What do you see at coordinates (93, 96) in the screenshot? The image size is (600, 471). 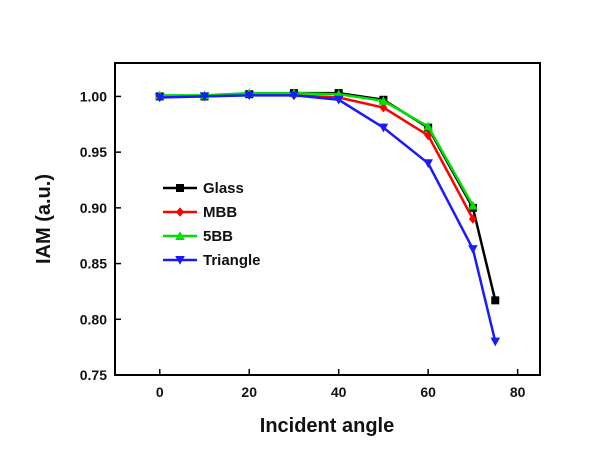 I see `y-tick-label: 1.00` at bounding box center [93, 96].